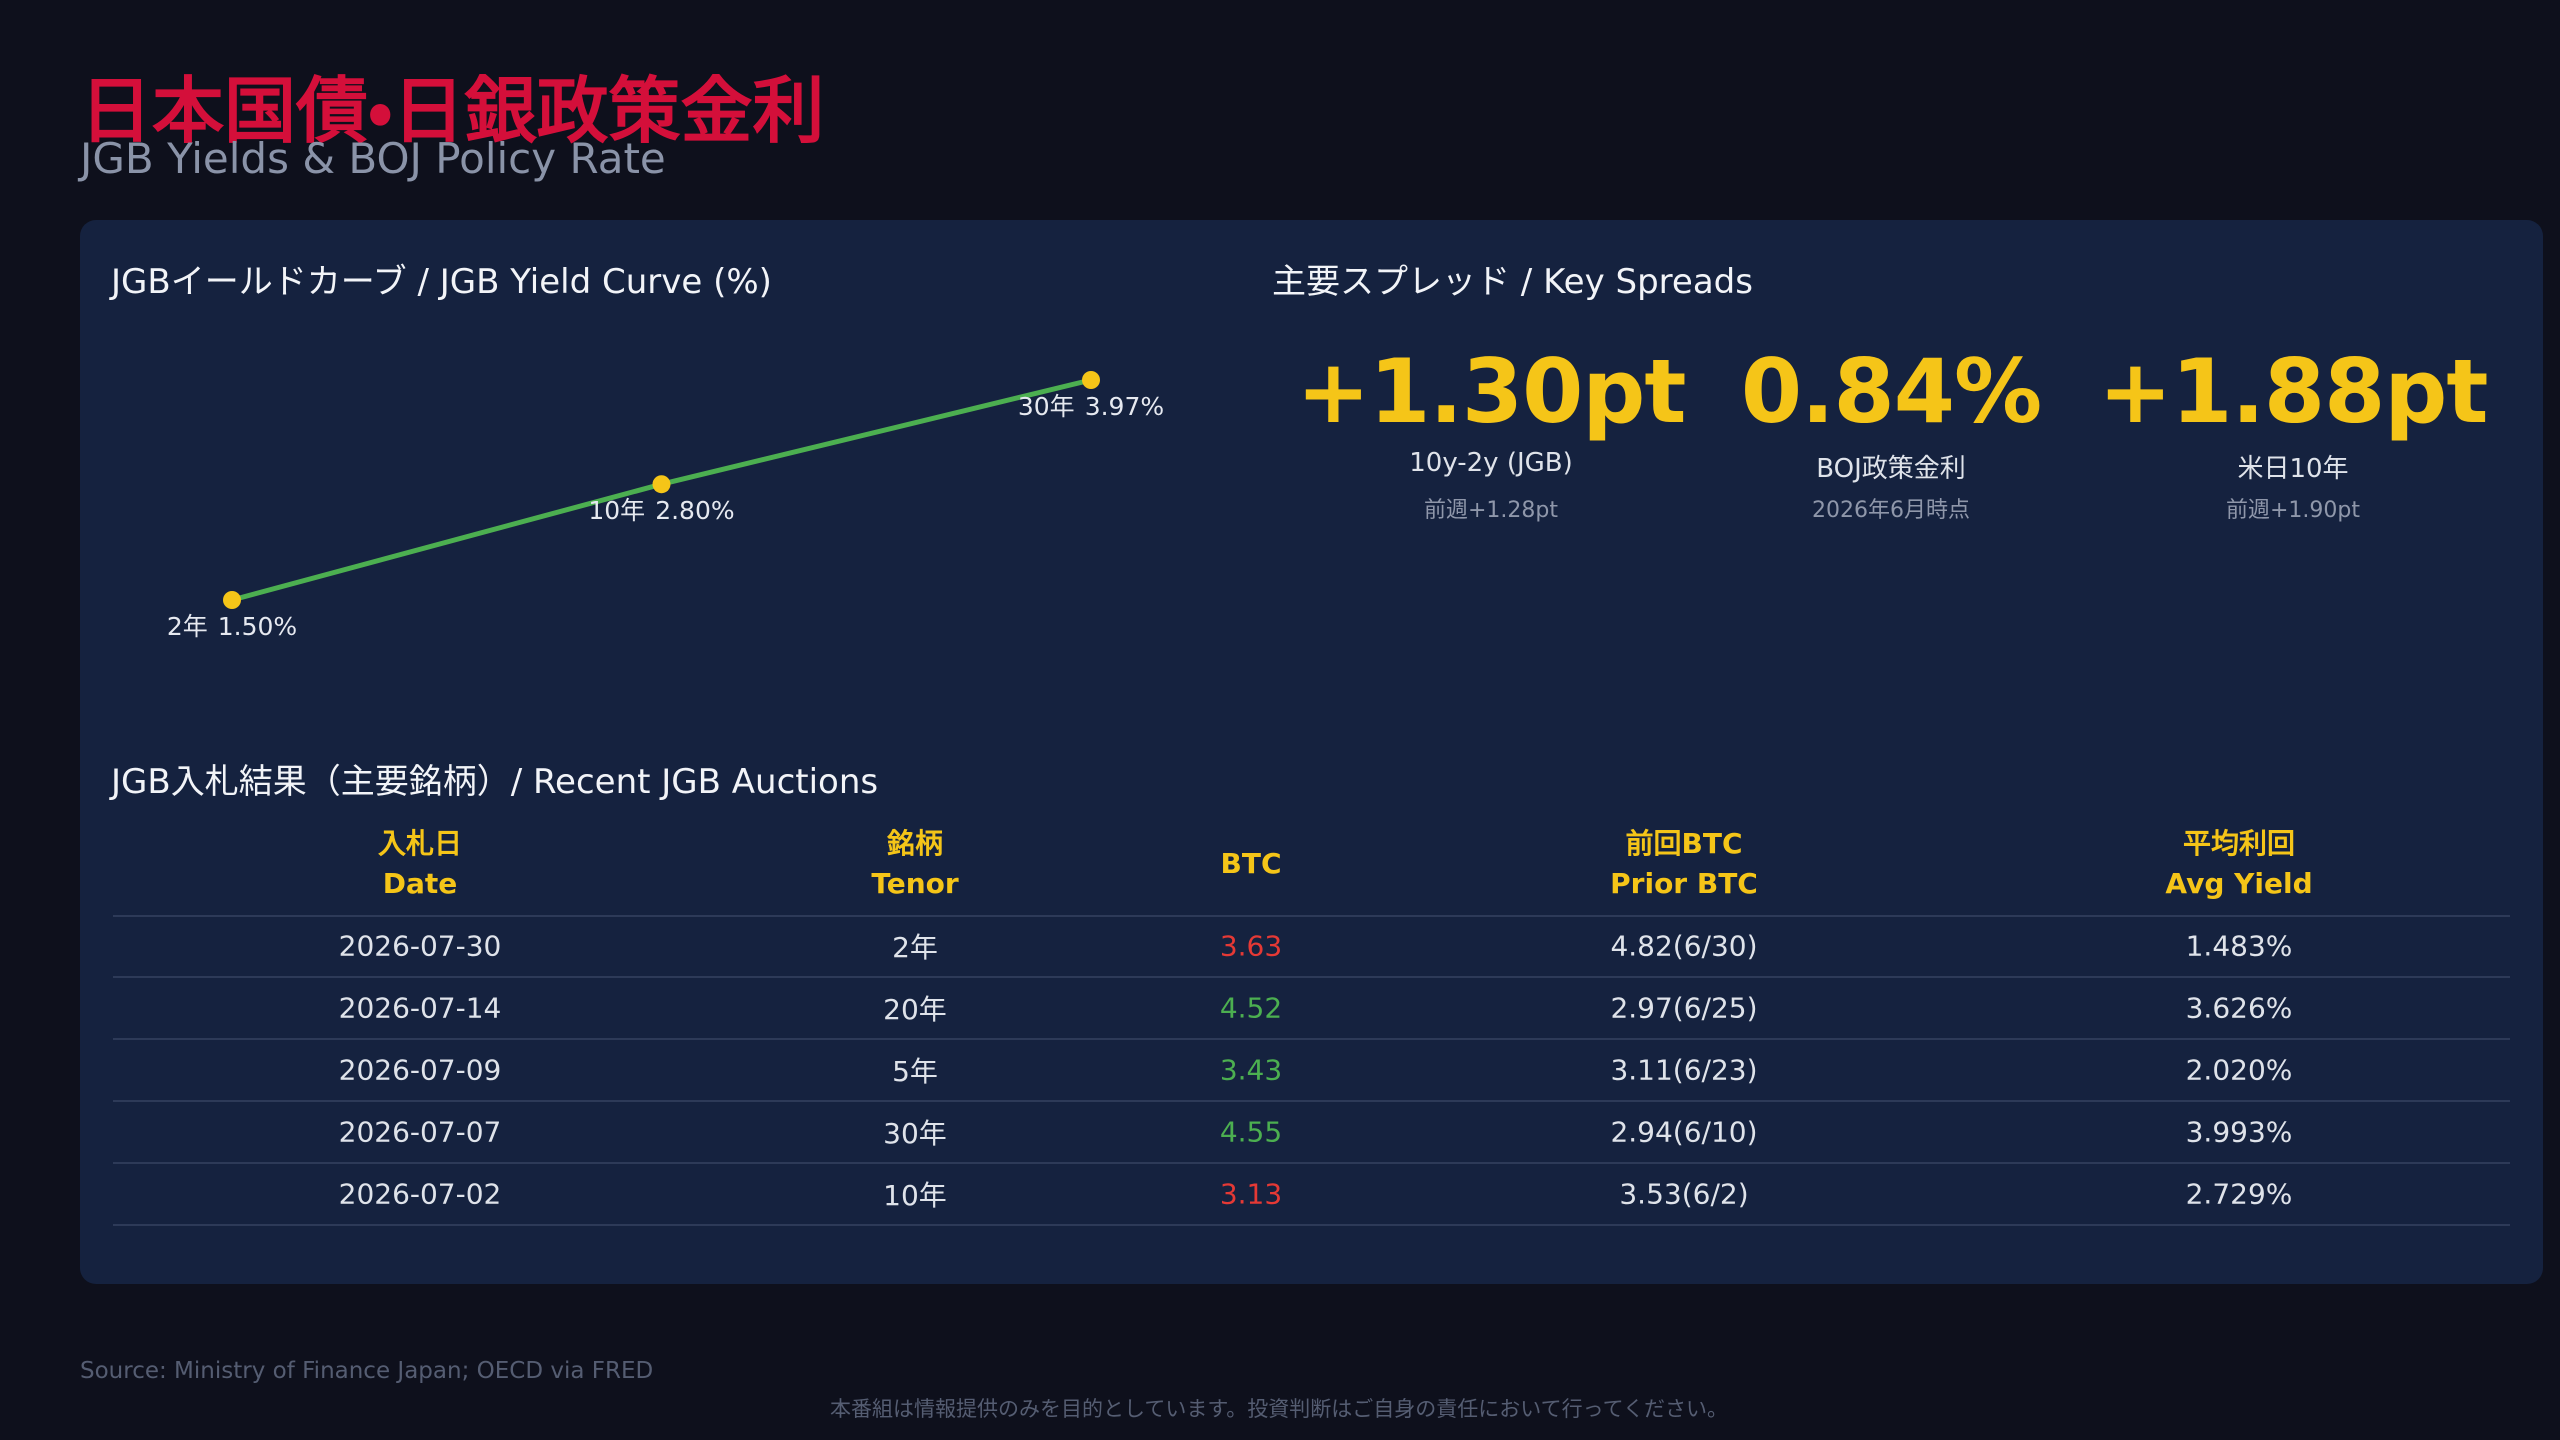 This screenshot has height=1440, width=2560. Describe the element at coordinates (2239, 946) in the screenshot. I see `table-cell: 1.483%` at that location.